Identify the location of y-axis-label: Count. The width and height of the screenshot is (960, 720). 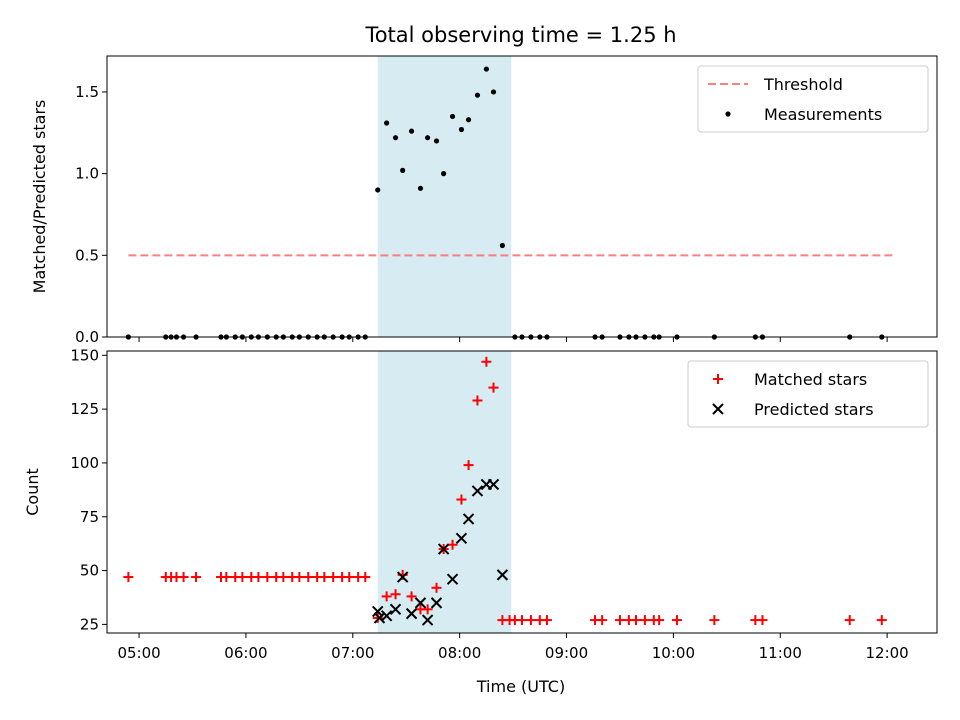
(32, 492).